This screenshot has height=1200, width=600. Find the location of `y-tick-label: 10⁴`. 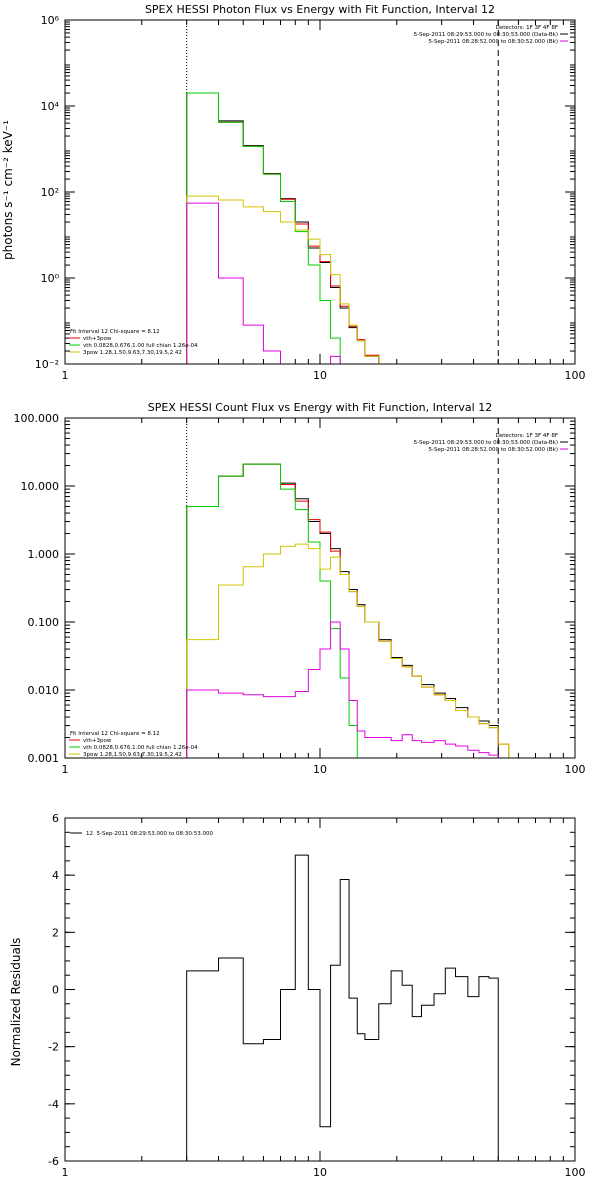

y-tick-label: 10⁴ is located at coordinates (50, 106).